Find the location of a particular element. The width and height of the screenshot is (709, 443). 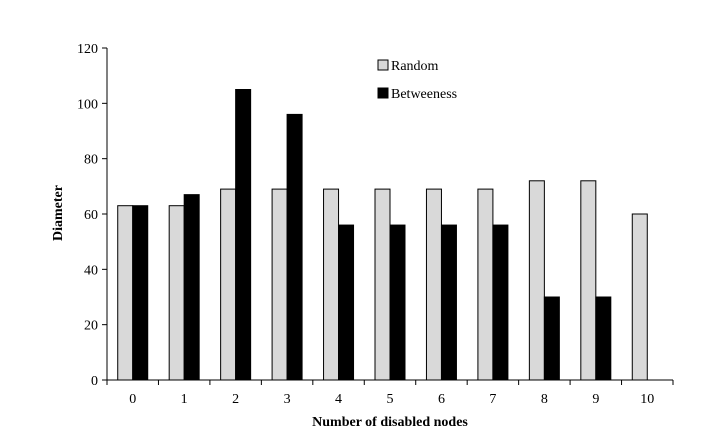

legend-swatch-random is located at coordinates (383, 65).